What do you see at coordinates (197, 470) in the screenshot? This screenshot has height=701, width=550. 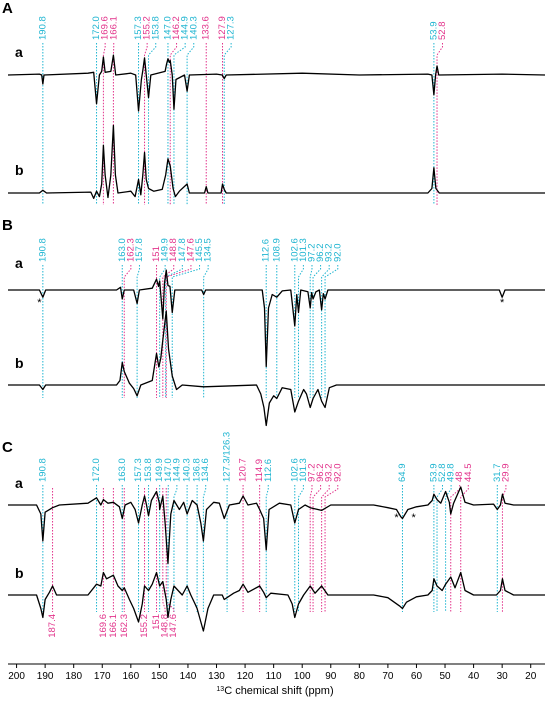 I see `peak-label: 136.8` at bounding box center [197, 470].